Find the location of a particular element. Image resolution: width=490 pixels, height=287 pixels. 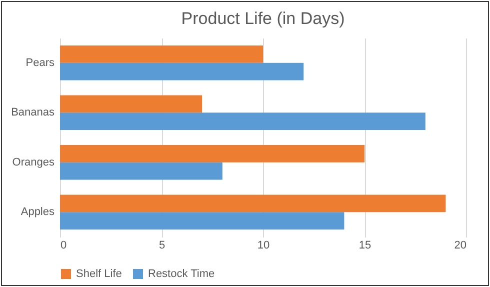

legend-label: Restock Time is located at coordinates (181, 274).